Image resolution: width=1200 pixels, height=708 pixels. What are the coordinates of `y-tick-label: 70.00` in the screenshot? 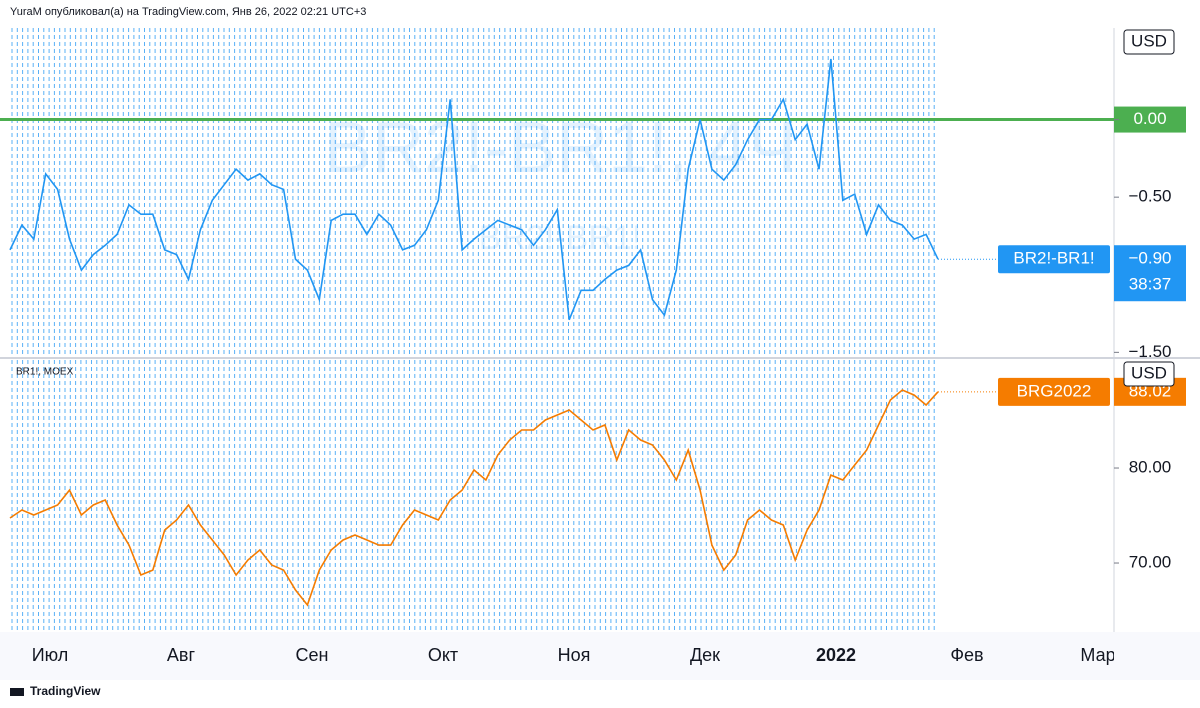 It's located at (1150, 562).